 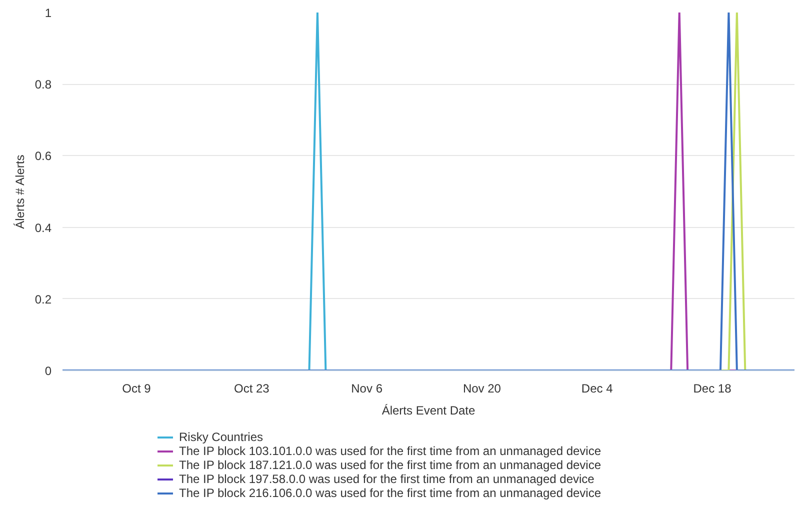 What do you see at coordinates (221, 437) in the screenshot?
I see `legend-label: Risky Countries` at bounding box center [221, 437].